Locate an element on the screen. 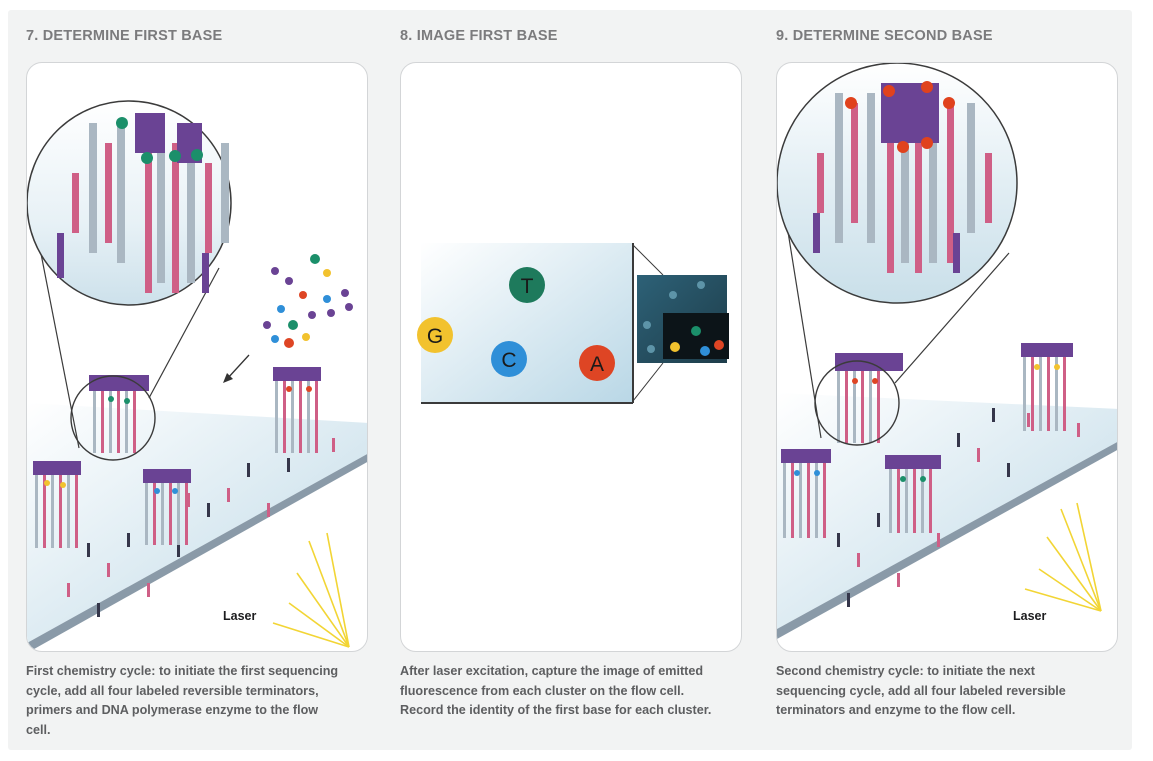  magnify-ring is located at coordinates (113, 418).